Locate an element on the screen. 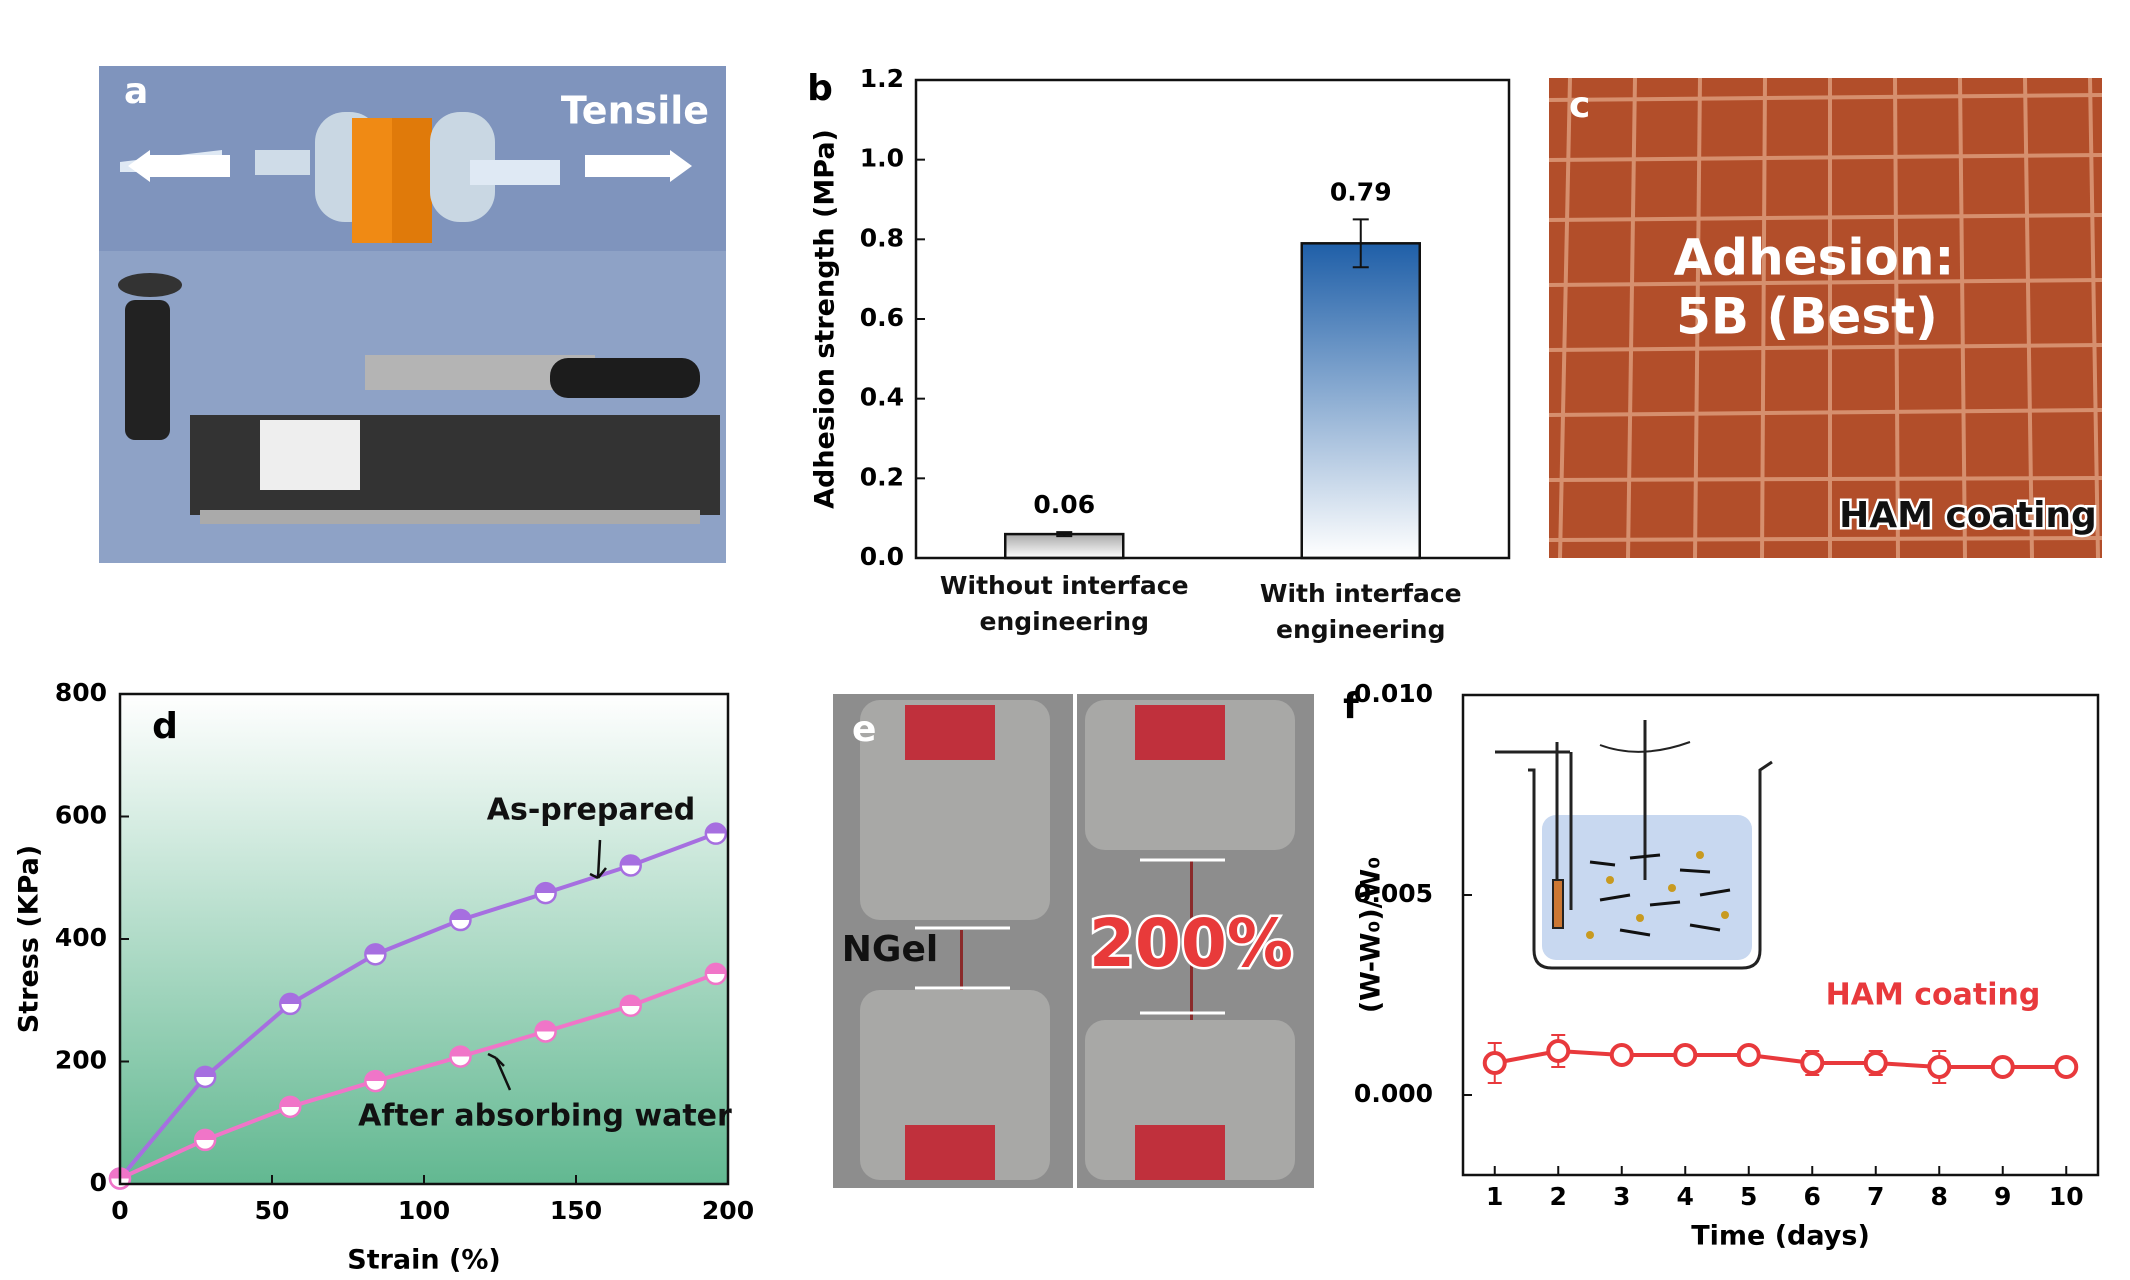  y-tick-label: 0.005 is located at coordinates (1393, 893).